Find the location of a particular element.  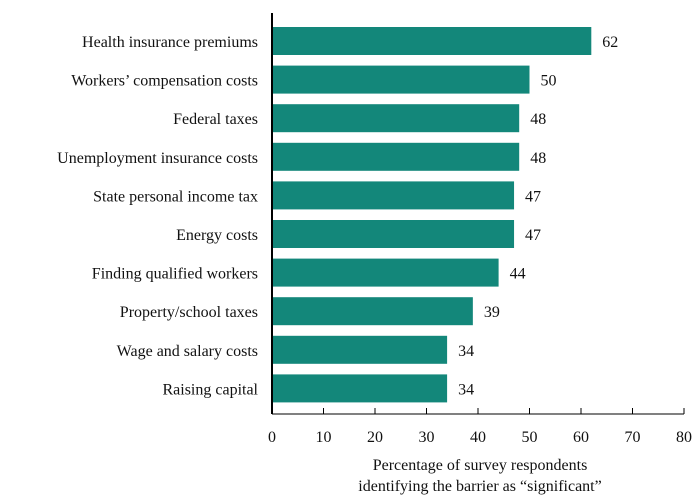

x-tick-label-50: 50 is located at coordinates (530, 437).